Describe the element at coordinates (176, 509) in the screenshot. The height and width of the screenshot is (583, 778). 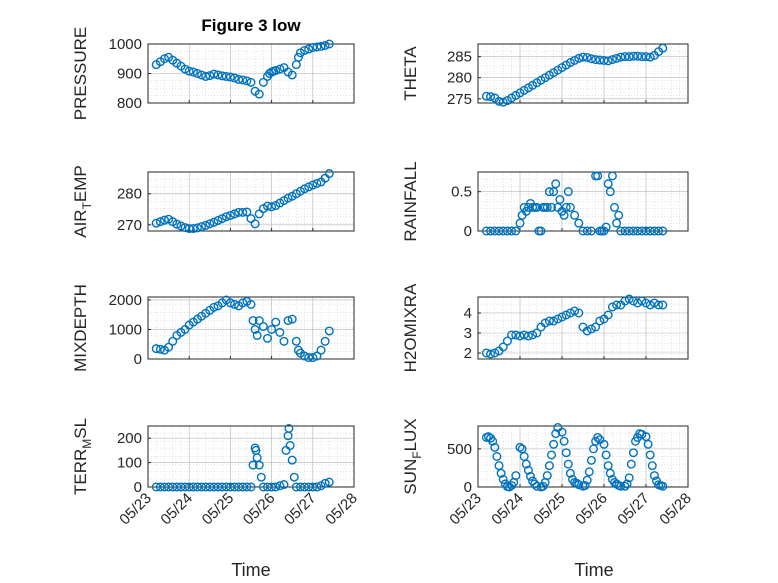
I see `x-tick-label: 05/24` at that location.